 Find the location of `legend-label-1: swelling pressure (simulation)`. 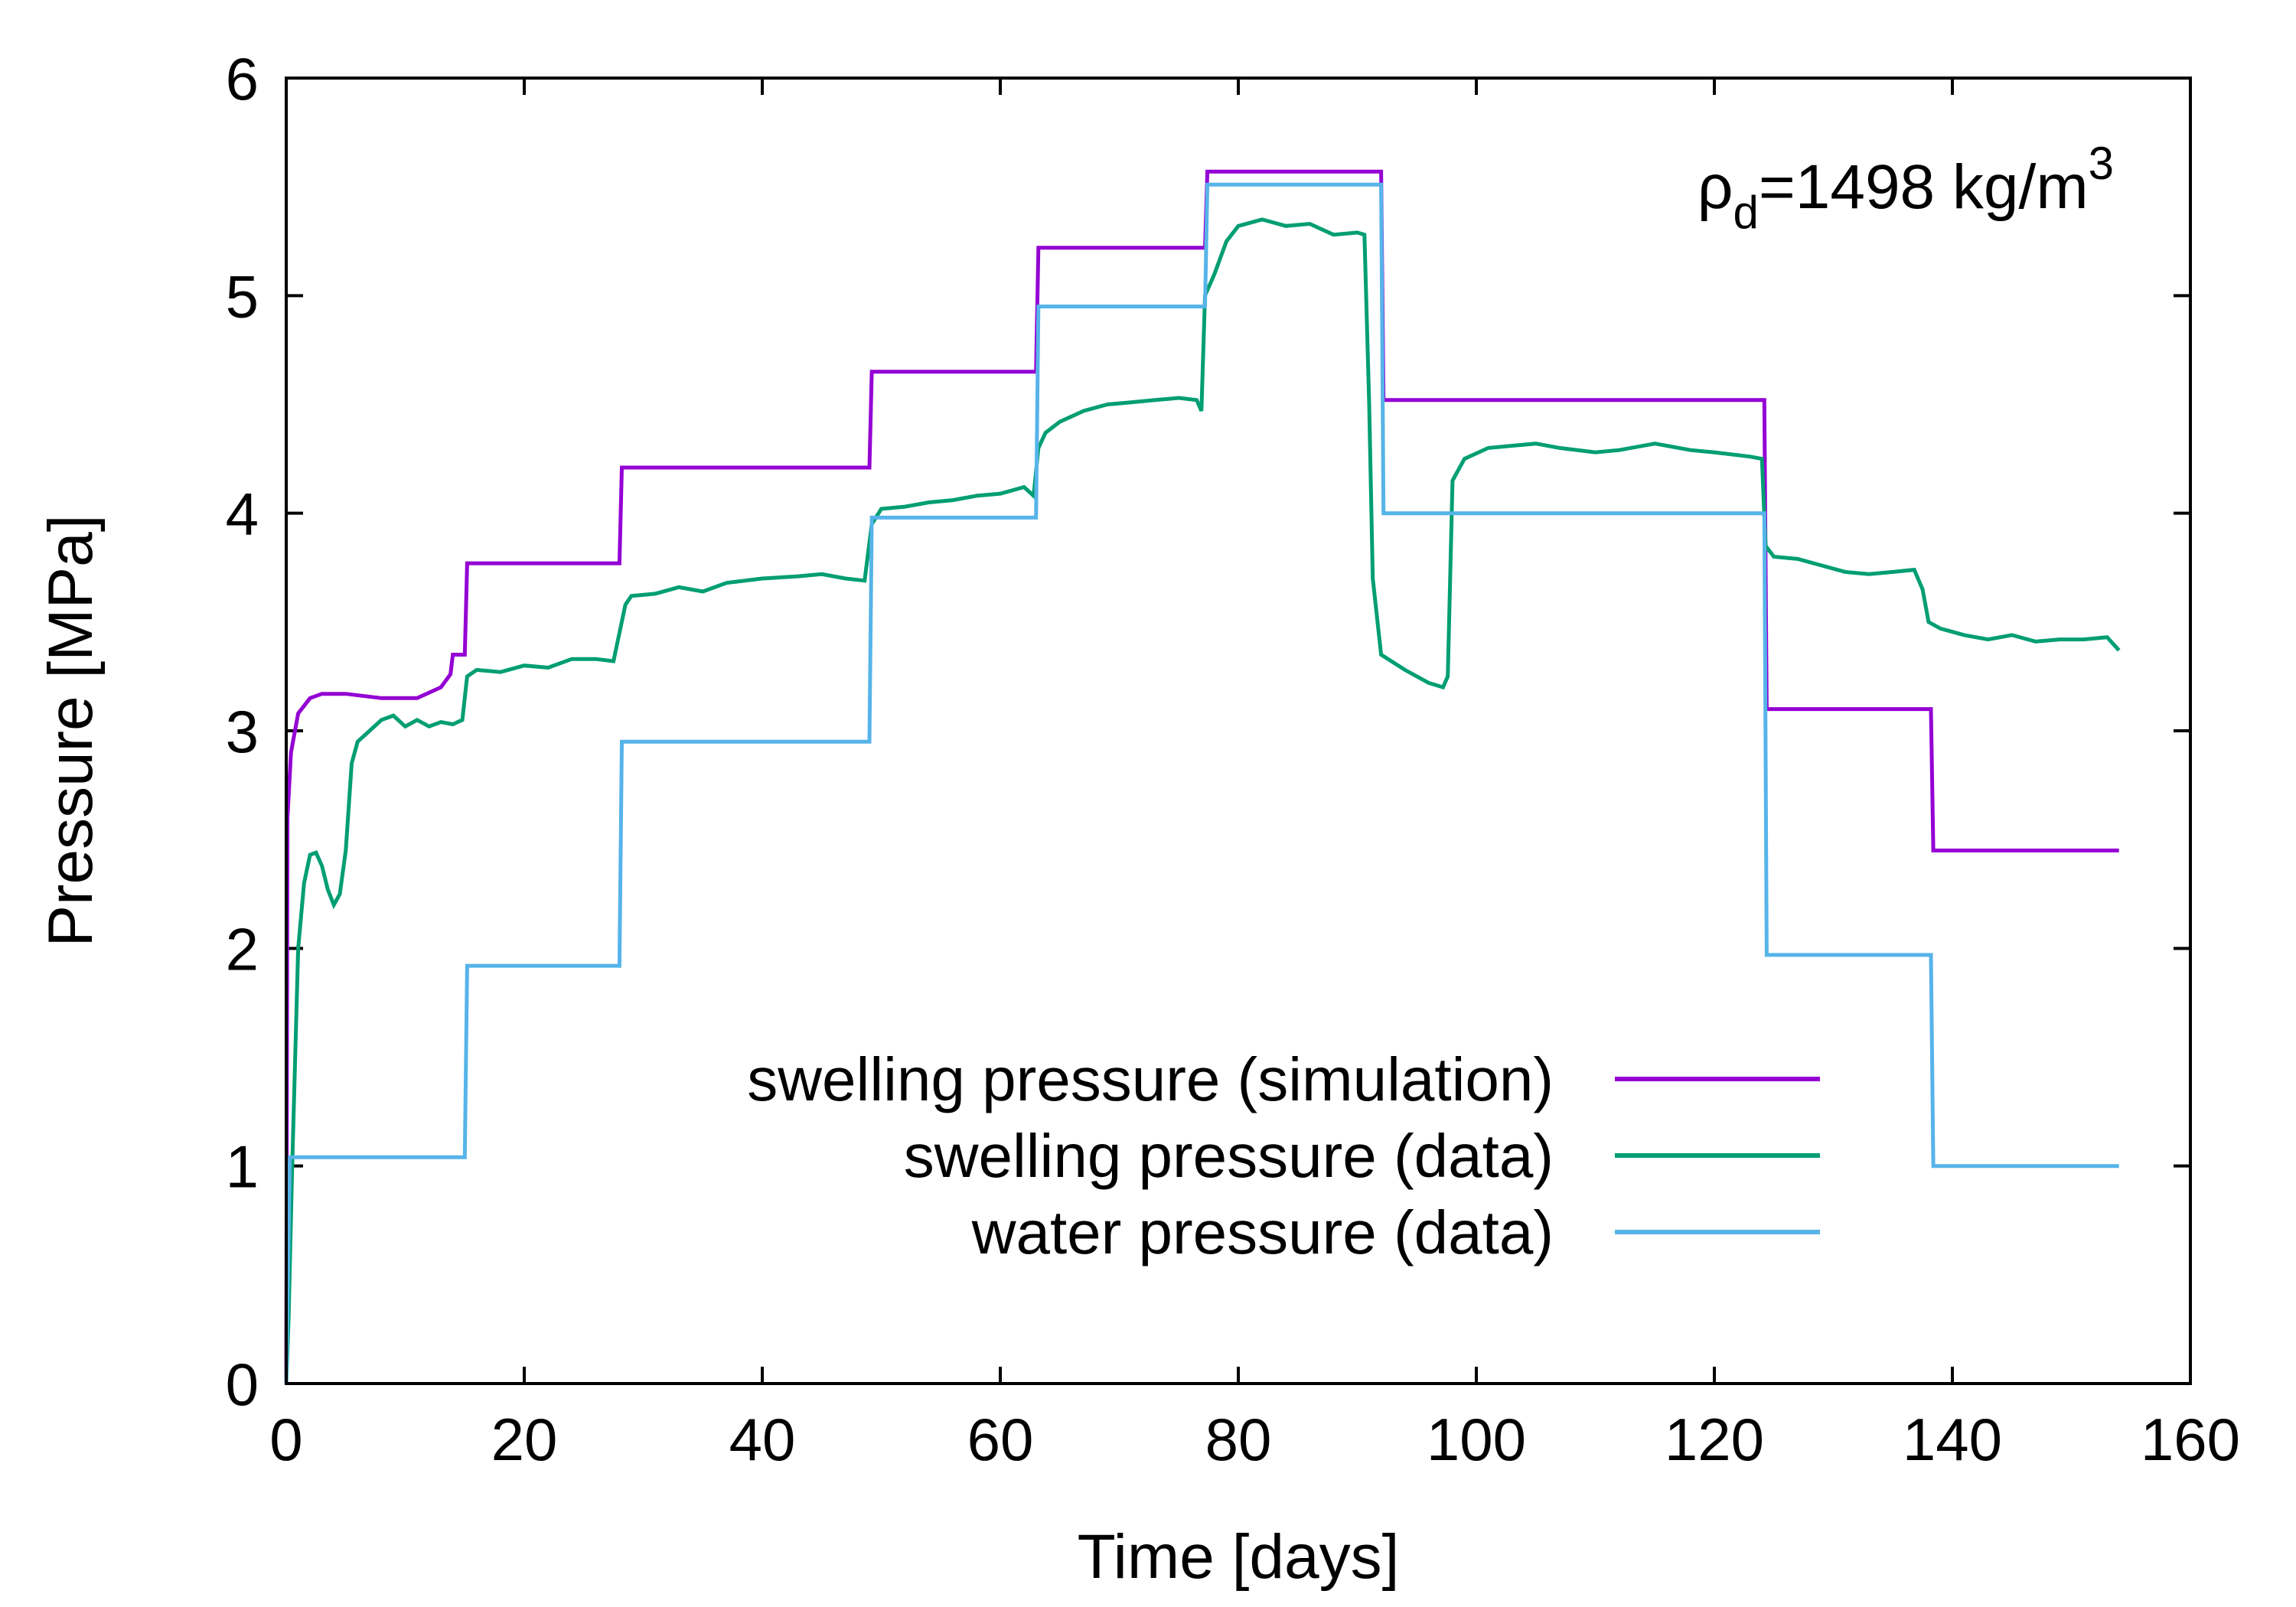

legend-label-1: swelling pressure (simulation) is located at coordinates (1150, 1079).